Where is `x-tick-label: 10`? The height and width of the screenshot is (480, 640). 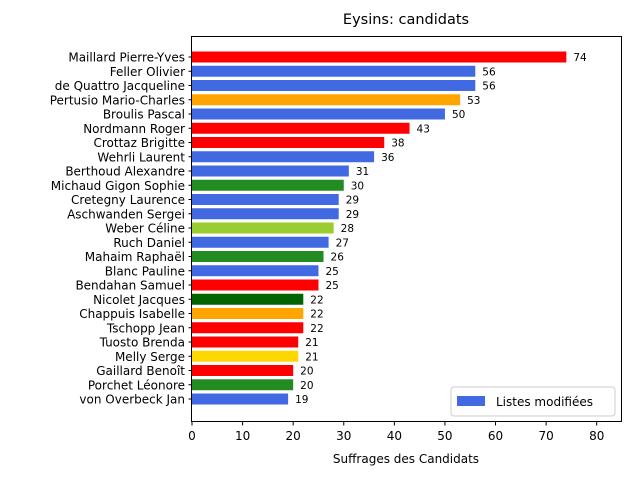 x-tick-label: 10 is located at coordinates (242, 436).